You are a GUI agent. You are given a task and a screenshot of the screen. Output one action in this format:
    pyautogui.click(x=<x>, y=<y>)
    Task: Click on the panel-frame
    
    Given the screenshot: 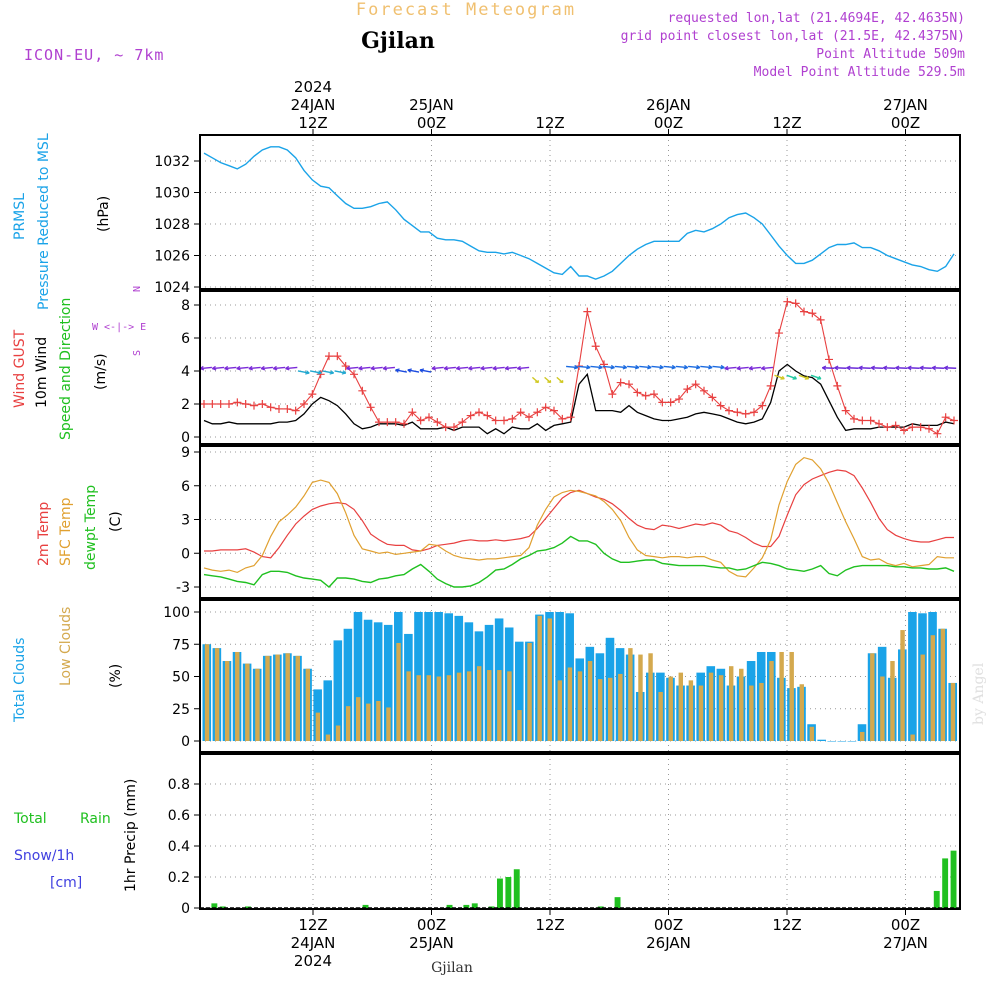 What is the action you would take?
    pyautogui.click(x=580, y=367)
    